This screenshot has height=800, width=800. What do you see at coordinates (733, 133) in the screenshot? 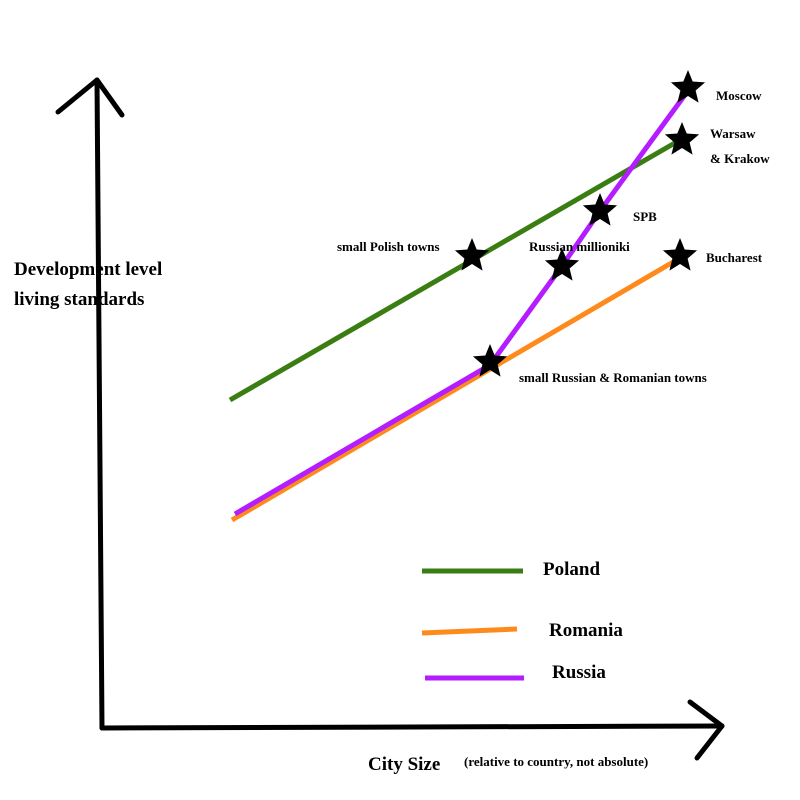
I see `point-label: Warsaw` at bounding box center [733, 133].